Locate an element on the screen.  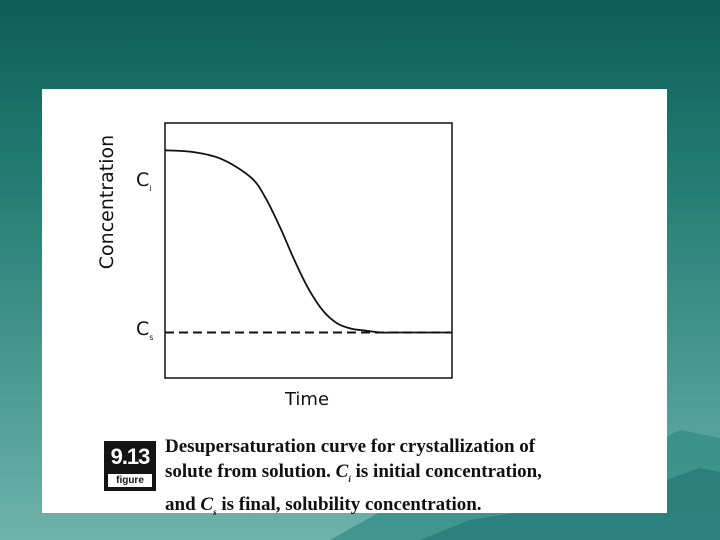
y-axis-label: Concentration is located at coordinates (107, 202).